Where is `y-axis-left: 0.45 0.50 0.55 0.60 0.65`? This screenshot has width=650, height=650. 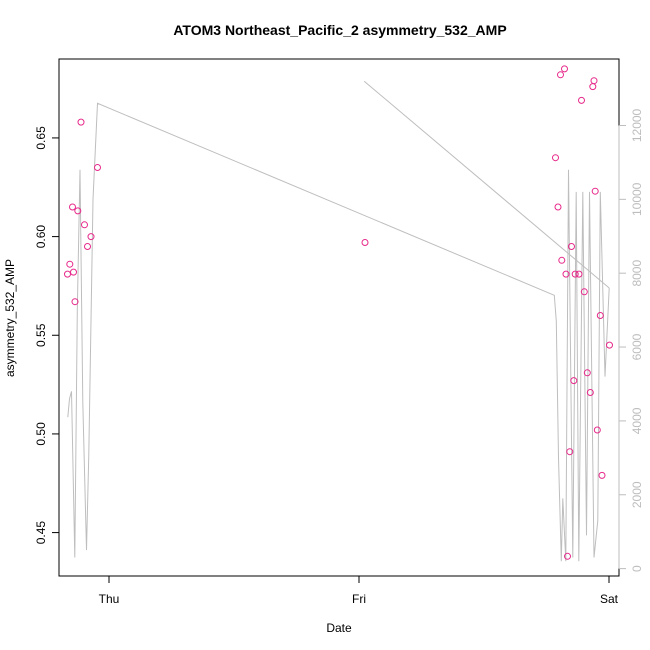 y-axis-left: 0.45 0.50 0.55 0.60 0.65 is located at coordinates (47, 335).